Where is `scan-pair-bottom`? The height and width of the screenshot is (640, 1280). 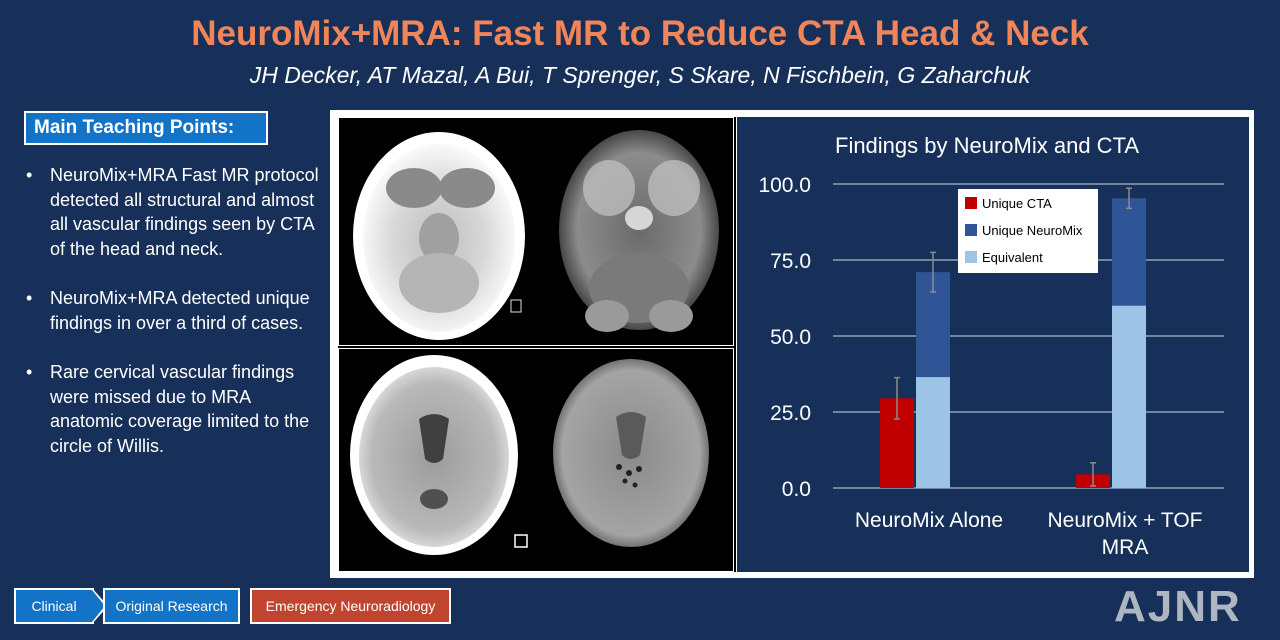 scan-pair-bottom is located at coordinates (536, 460).